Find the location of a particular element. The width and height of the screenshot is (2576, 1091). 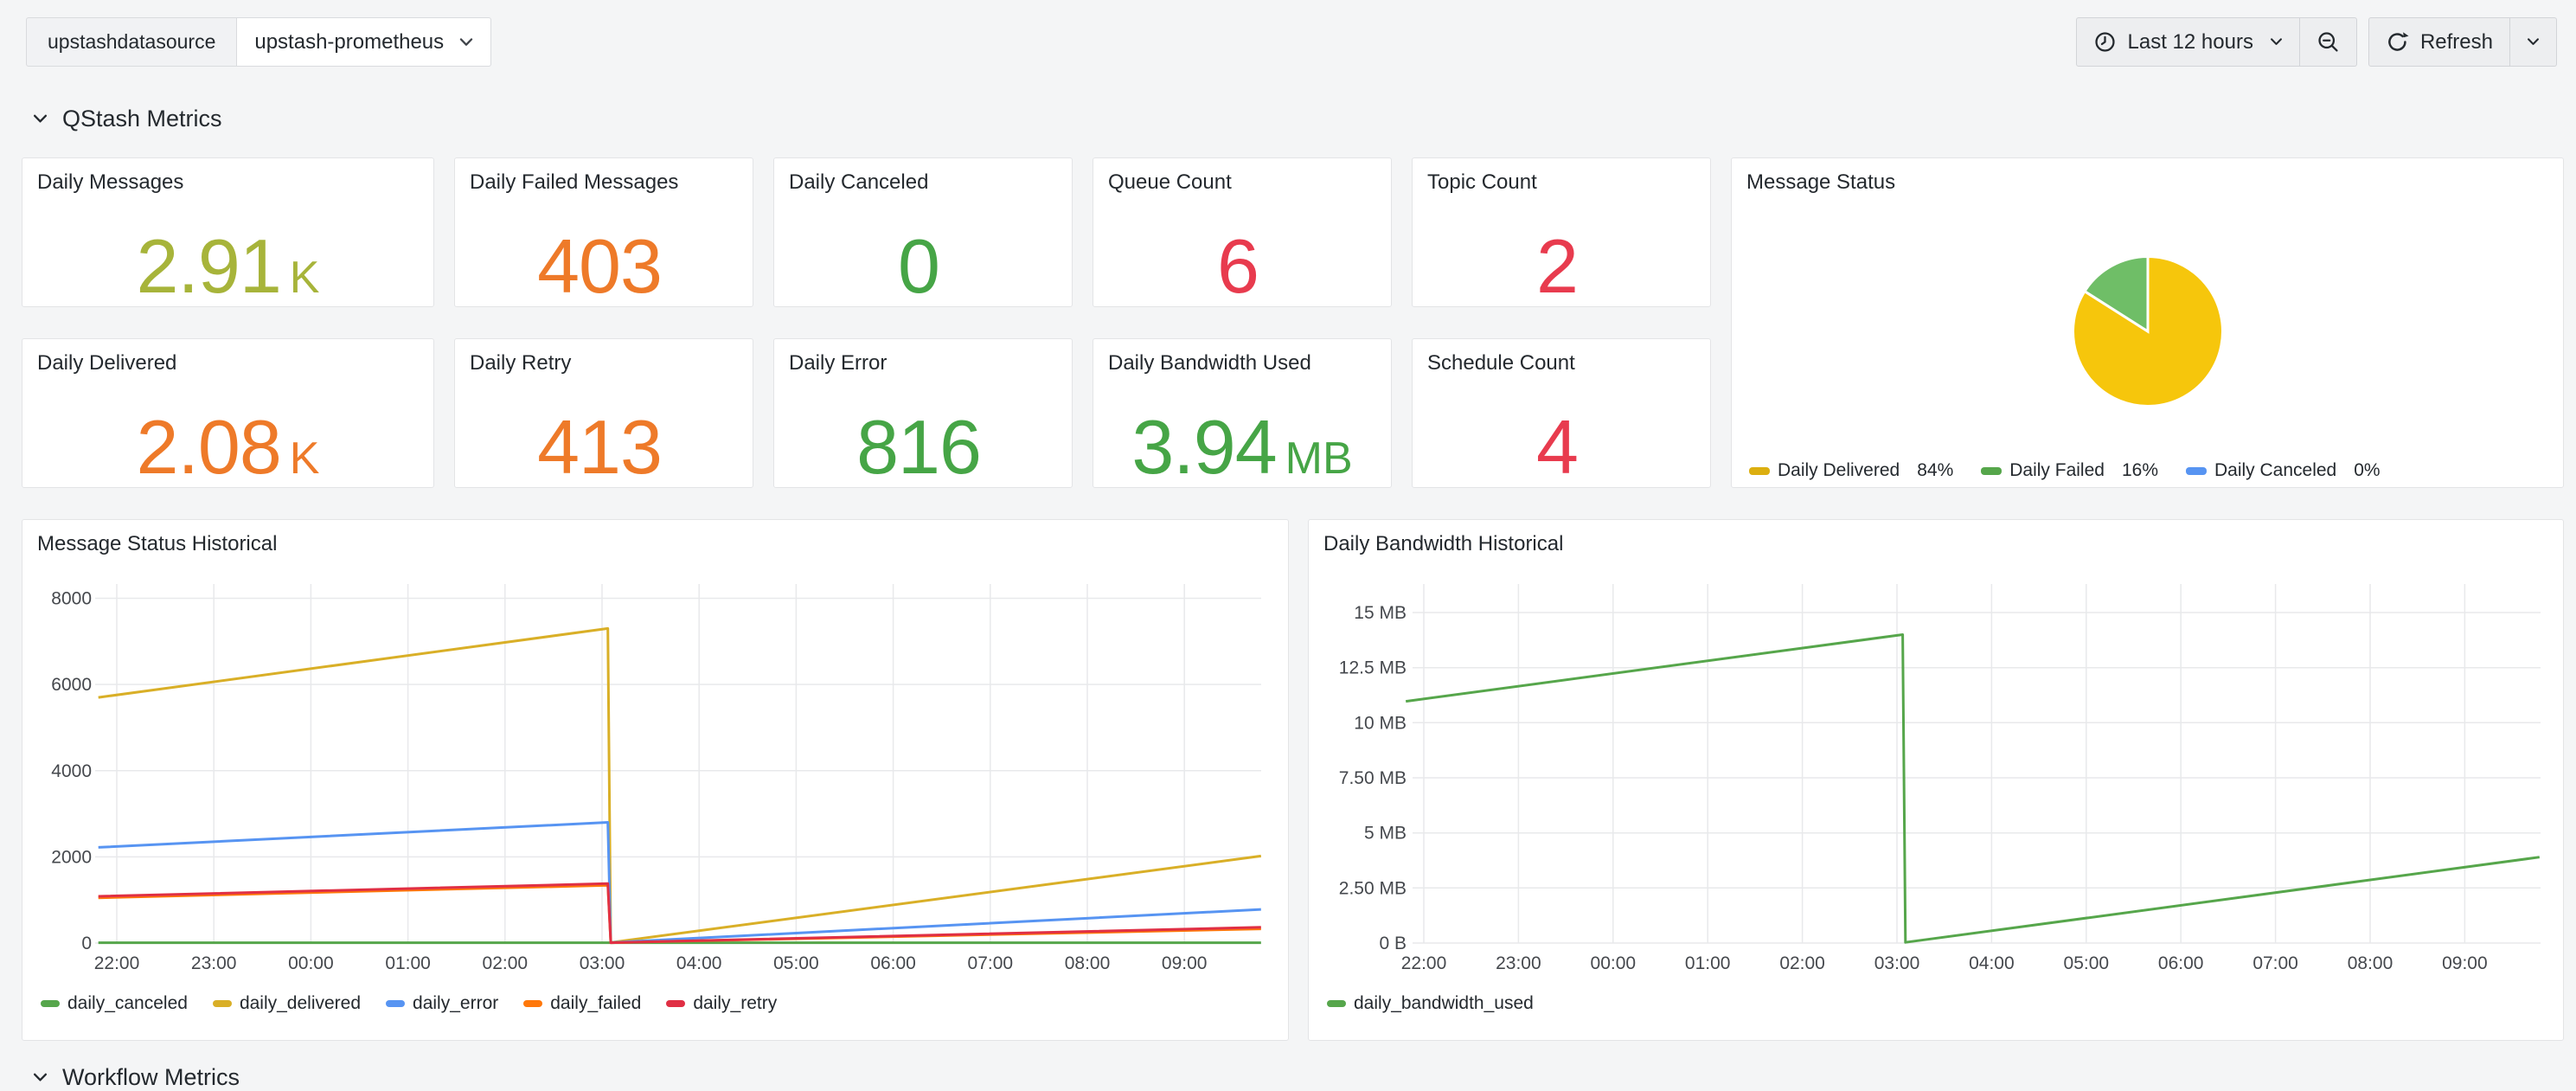

series-daily_bandwidth_used is located at coordinates (1973, 788).